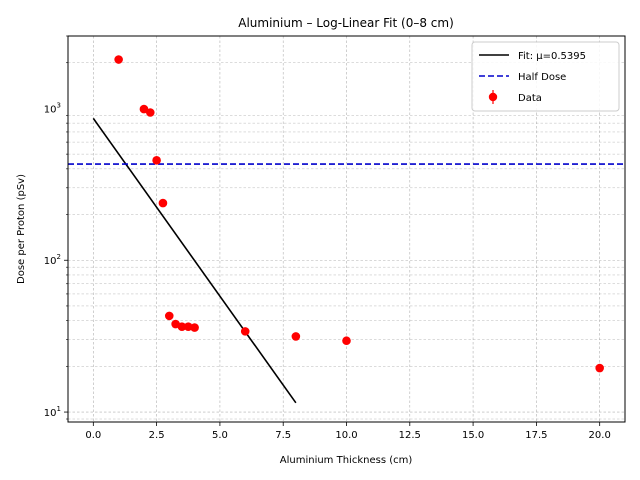  I want to click on legend-box, so click(545, 76).